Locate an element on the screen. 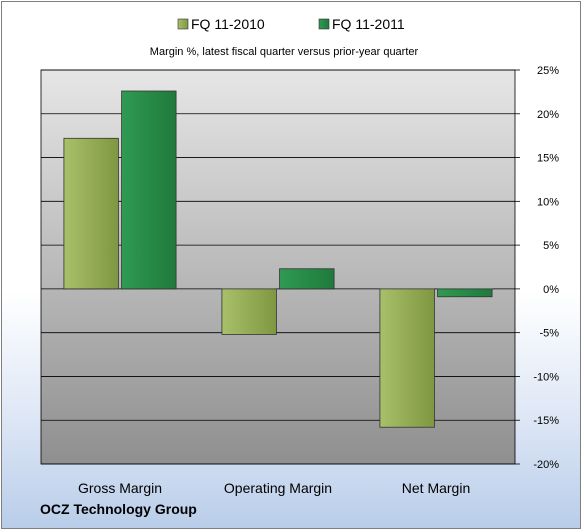 Image resolution: width=584 pixels, height=532 pixels. y-tick-label: 20% is located at coordinates (548, 115).